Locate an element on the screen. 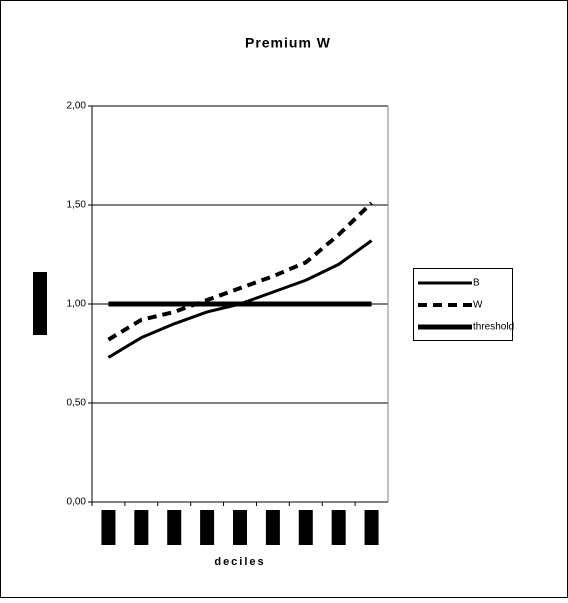  y-tick-label: 1,50 is located at coordinates (77, 205).